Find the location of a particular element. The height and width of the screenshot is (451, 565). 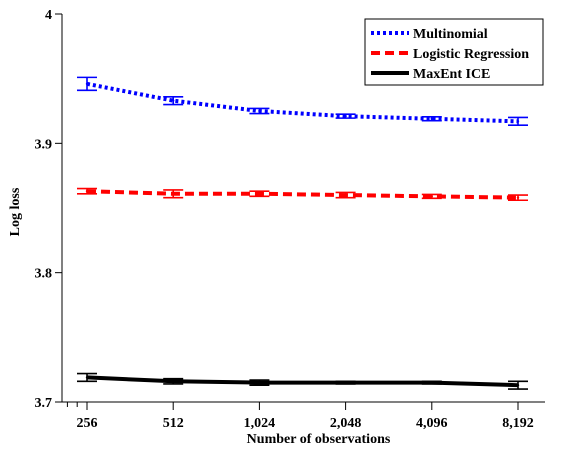

y-tick-label: 3.8 is located at coordinates (44, 274).